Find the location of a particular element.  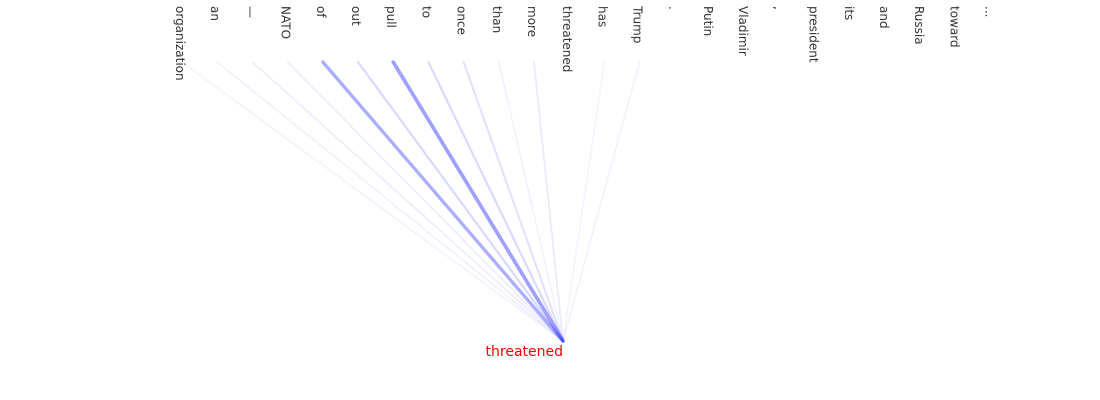

token-label: Vladimir is located at coordinates (743, 31).